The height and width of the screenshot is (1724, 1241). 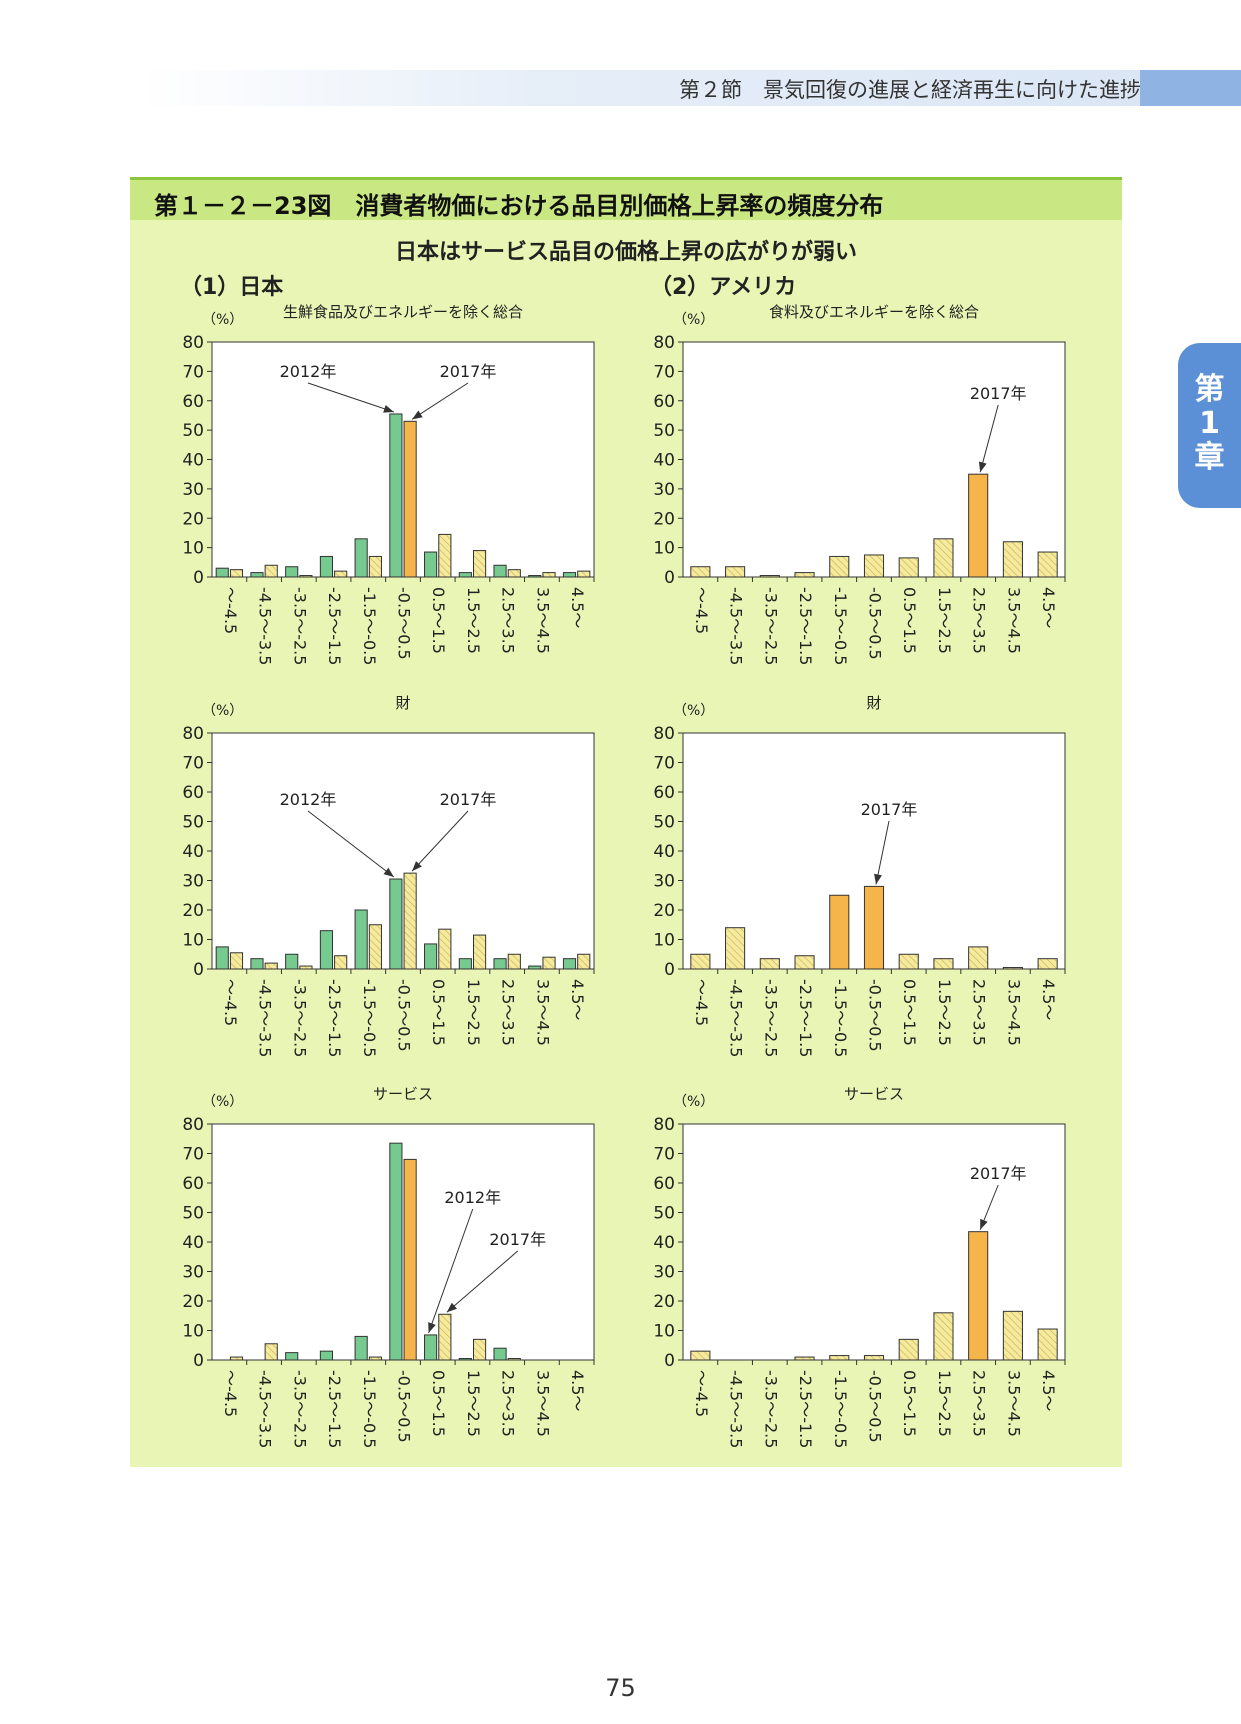 What do you see at coordinates (569, 575) in the screenshot?
I see `bar-2012年-10` at bounding box center [569, 575].